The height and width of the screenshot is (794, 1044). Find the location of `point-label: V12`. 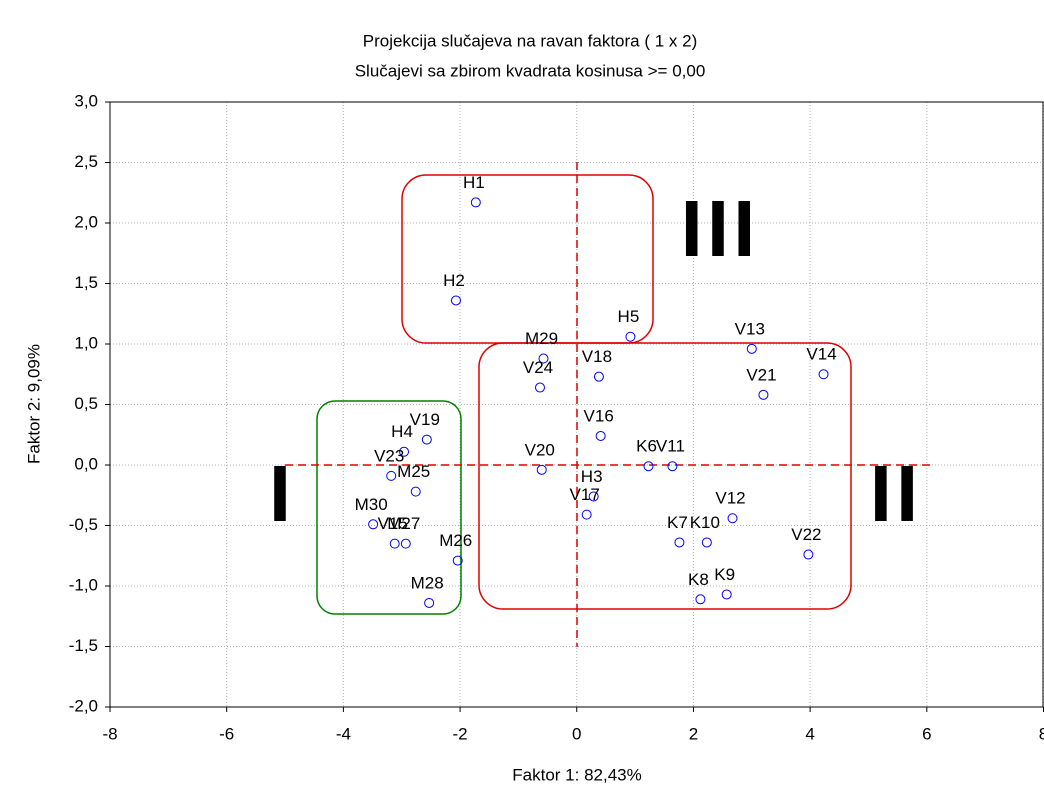

point-label: V12 is located at coordinates (730, 498).